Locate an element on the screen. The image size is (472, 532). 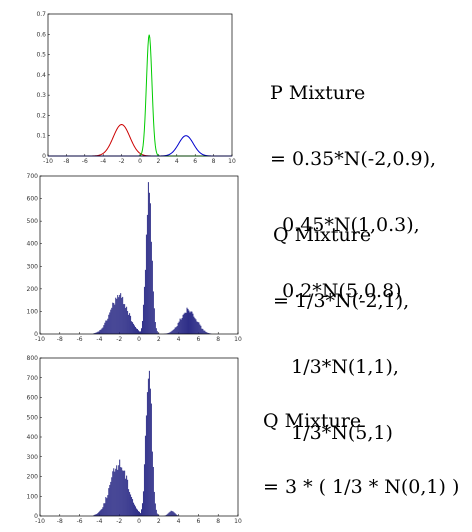
y-tick-label: 600 is located at coordinates (33, 398).